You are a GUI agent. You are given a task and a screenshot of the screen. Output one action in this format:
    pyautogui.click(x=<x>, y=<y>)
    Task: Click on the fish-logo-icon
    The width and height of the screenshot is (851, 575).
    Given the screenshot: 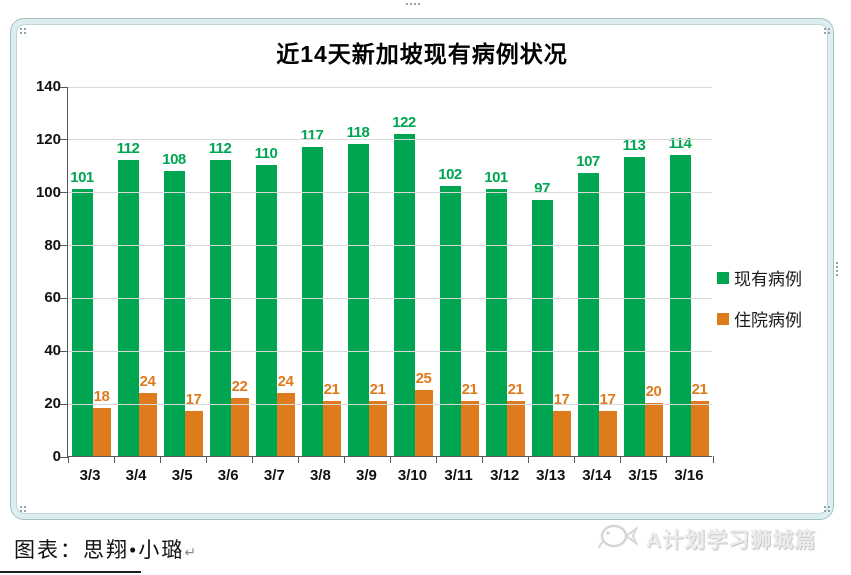 What is the action you would take?
    pyautogui.click(x=618, y=538)
    